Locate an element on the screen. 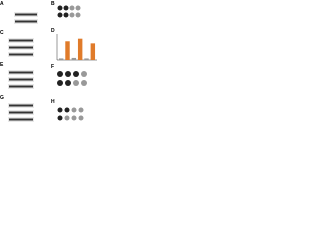  blots-c is located at coordinates (21, 47).